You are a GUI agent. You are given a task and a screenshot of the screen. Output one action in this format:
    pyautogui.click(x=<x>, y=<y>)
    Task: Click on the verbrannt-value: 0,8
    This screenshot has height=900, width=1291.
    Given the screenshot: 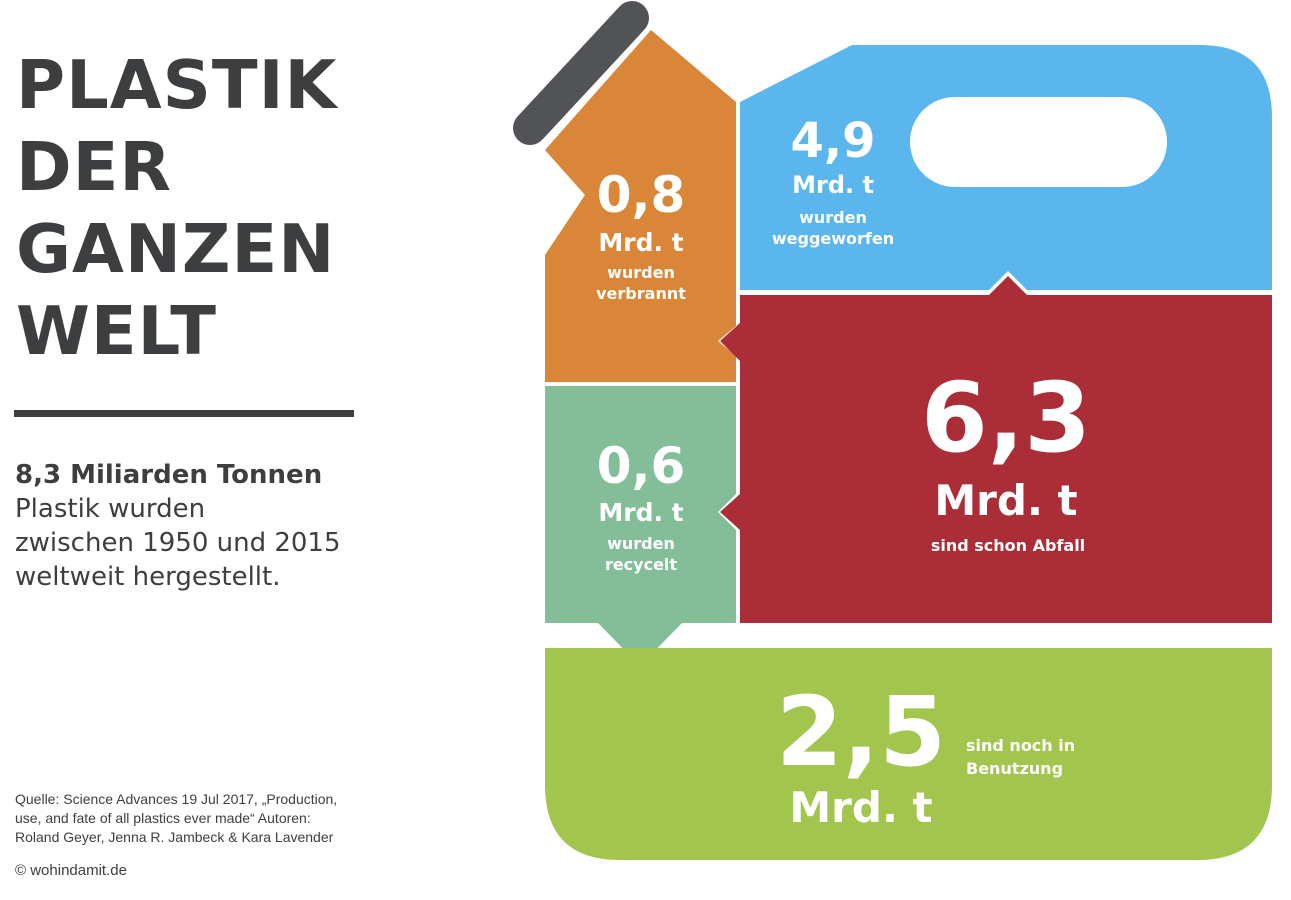 What is the action you would take?
    pyautogui.click(x=641, y=195)
    